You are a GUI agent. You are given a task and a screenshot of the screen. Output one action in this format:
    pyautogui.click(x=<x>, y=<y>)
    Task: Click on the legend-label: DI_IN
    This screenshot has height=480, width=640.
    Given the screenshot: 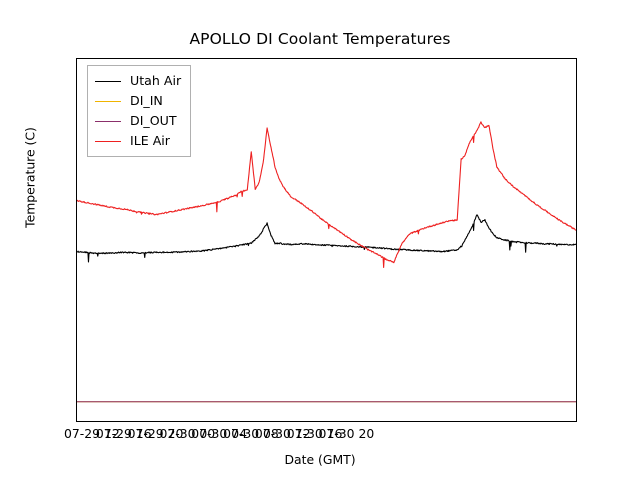 What is the action you would take?
    pyautogui.click(x=146, y=100)
    